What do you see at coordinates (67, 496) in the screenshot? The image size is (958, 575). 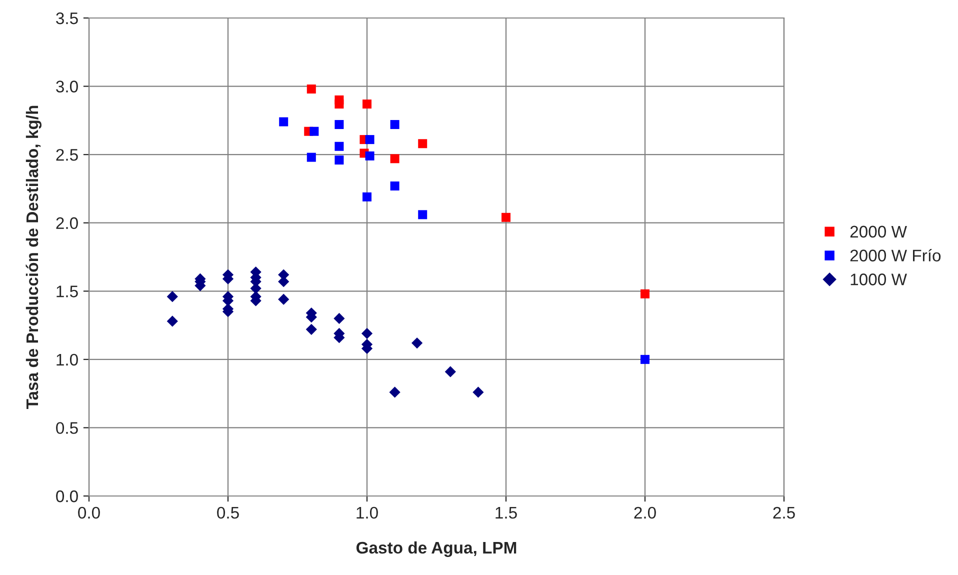 I see `y-tick-label: 0.0` at bounding box center [67, 496].